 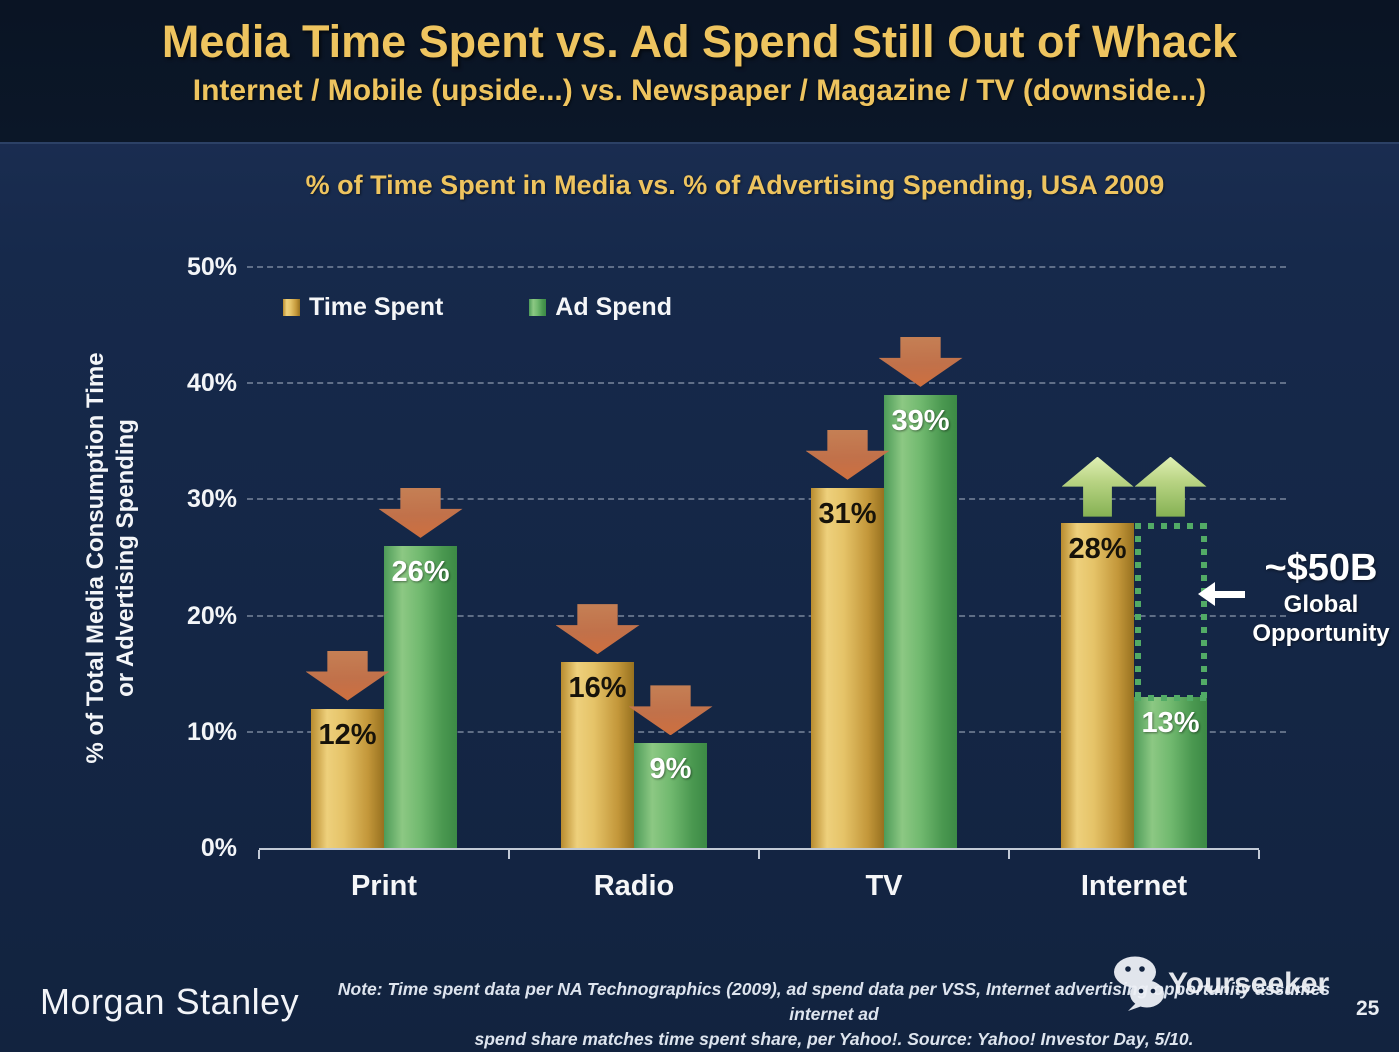 I want to click on bar-value-label-print-time-spent: 12%, so click(x=347, y=734).